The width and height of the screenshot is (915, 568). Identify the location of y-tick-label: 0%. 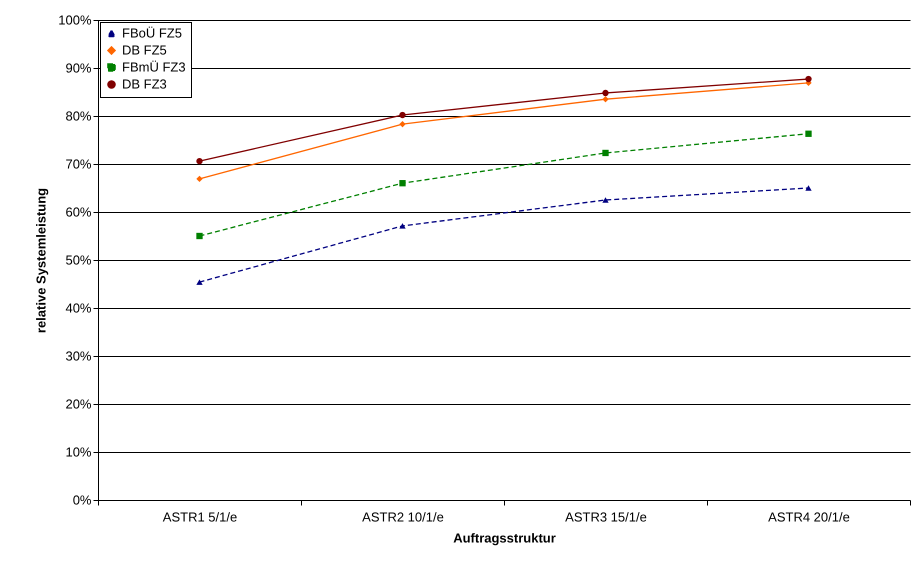
(82, 500).